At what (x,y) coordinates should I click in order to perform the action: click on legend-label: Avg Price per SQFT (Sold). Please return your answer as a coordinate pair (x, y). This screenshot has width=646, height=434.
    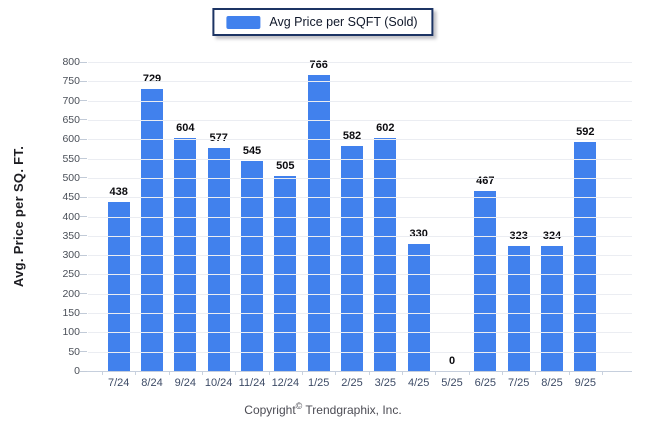
    Looking at the image, I should click on (343, 22).